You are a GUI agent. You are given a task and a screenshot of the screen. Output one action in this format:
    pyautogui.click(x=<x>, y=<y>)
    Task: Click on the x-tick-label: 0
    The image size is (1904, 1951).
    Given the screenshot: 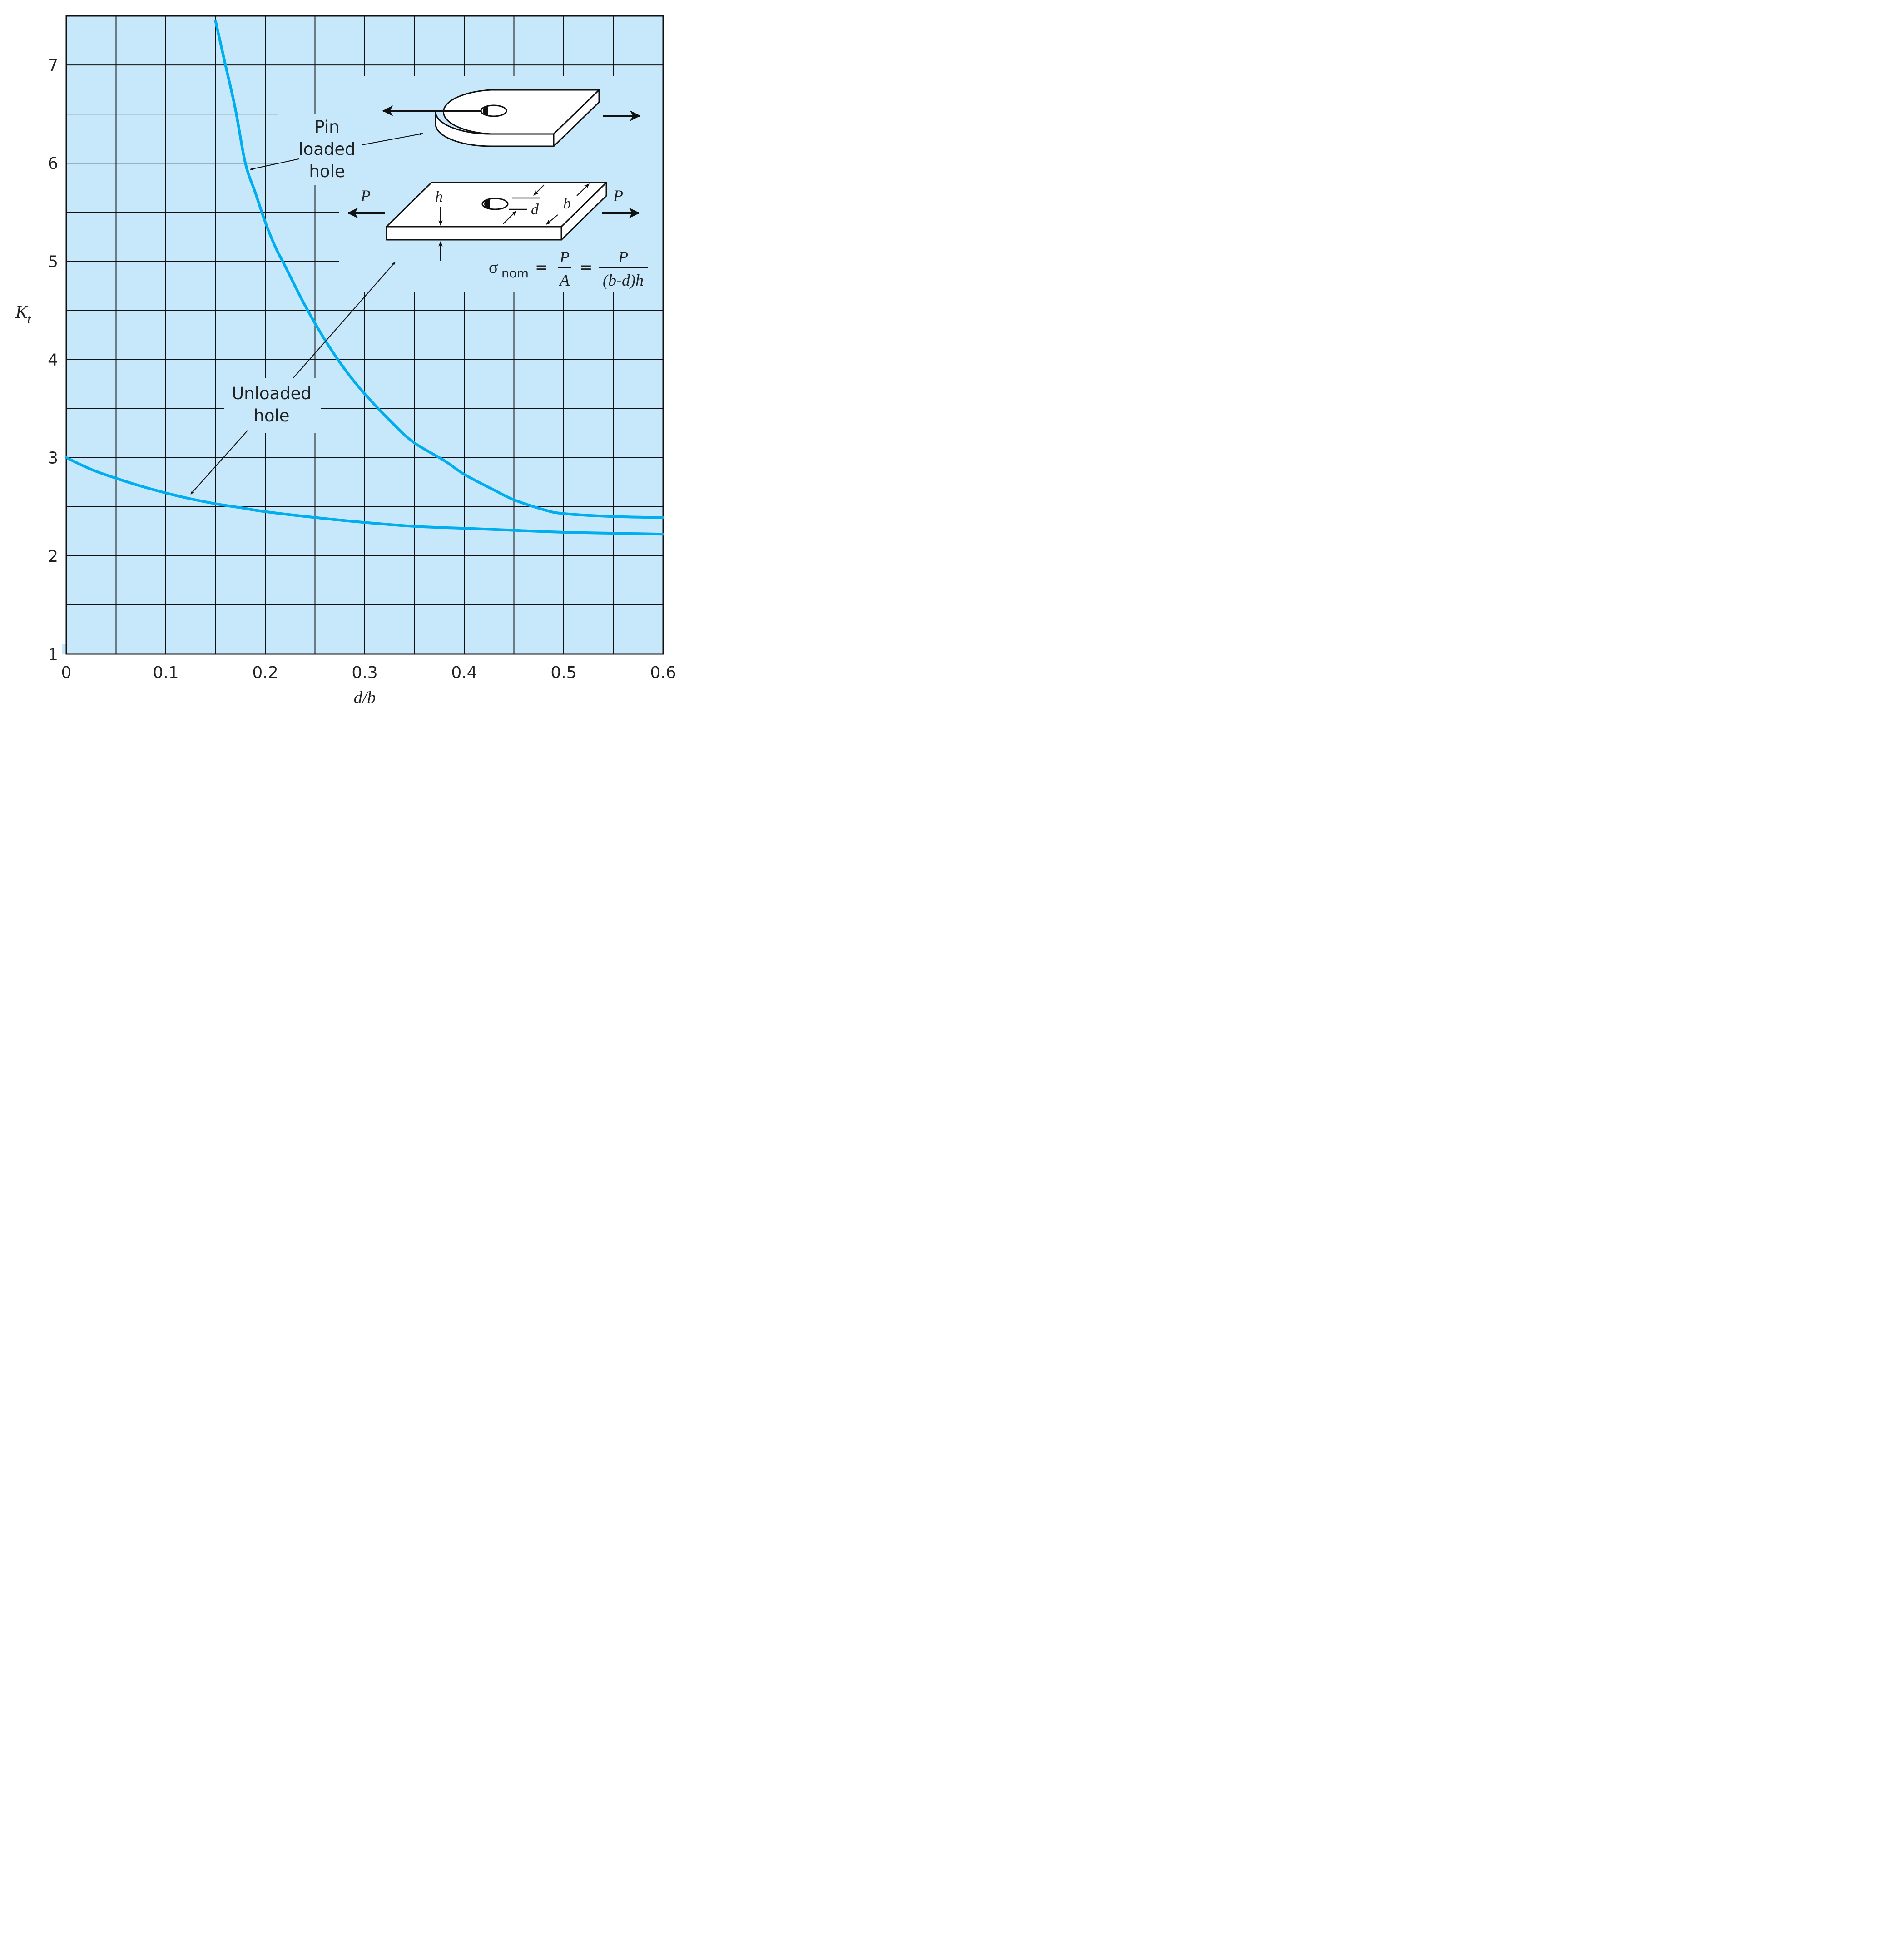 What is the action you would take?
    pyautogui.click(x=67, y=673)
    